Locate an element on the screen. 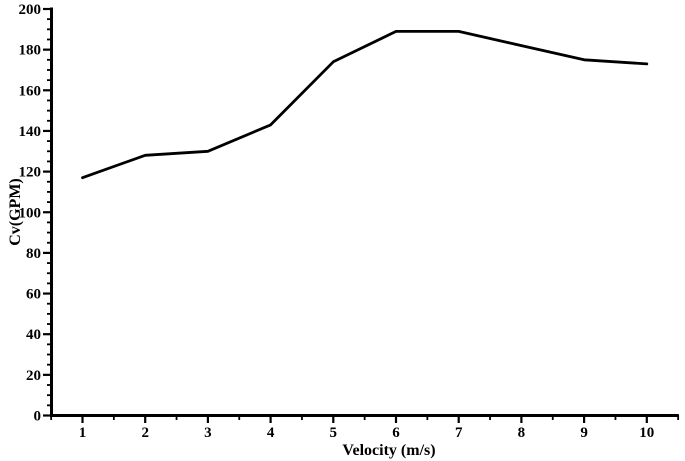  y-tick-label: 60 is located at coordinates (33, 295).